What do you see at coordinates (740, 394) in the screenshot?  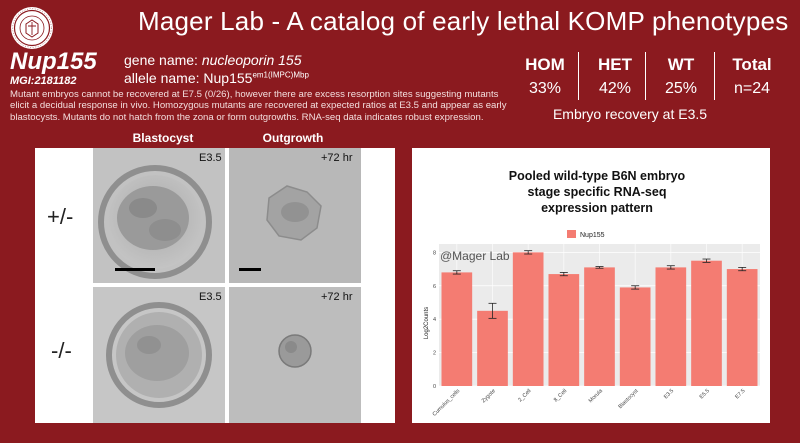 I see `x-tick-label: E7.5` at bounding box center [740, 394].